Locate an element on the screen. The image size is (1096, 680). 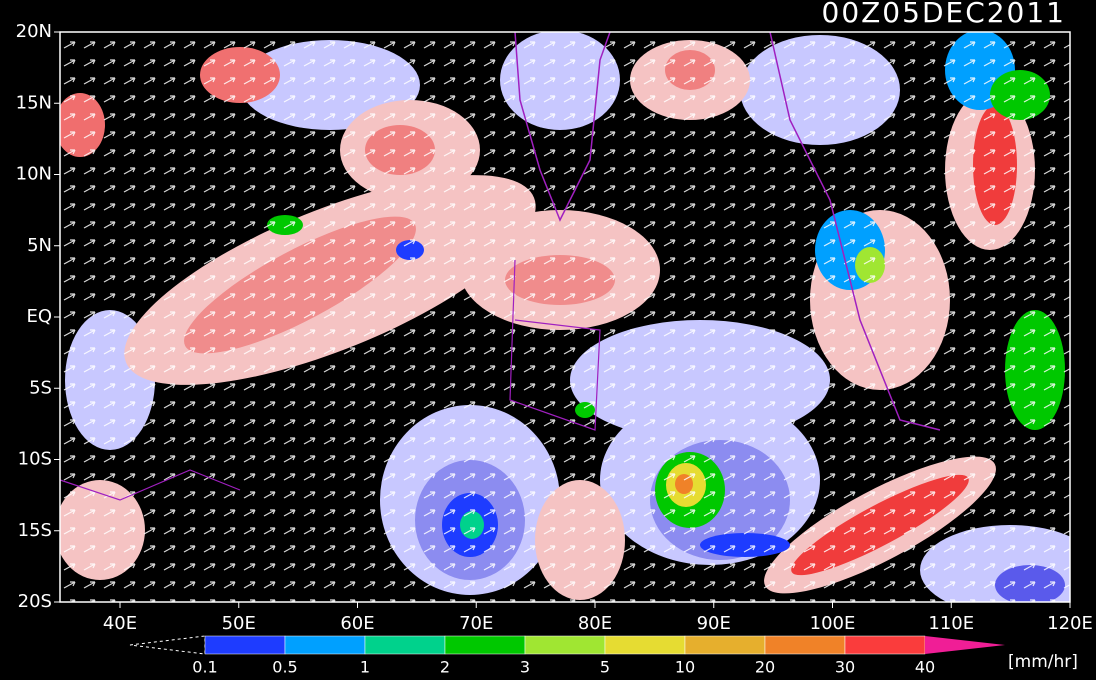
lon-label: 50E is located at coordinates (239, 623).